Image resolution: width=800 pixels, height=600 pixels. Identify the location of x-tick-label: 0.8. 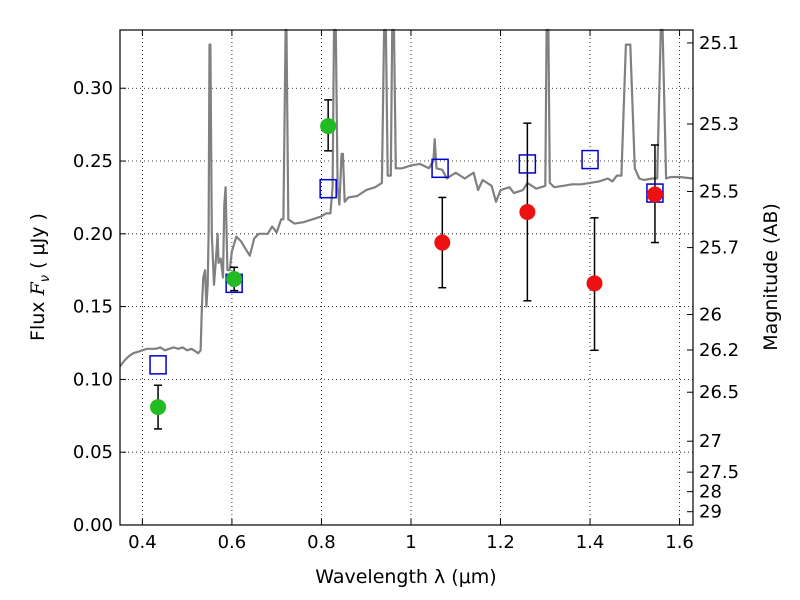
(321, 542).